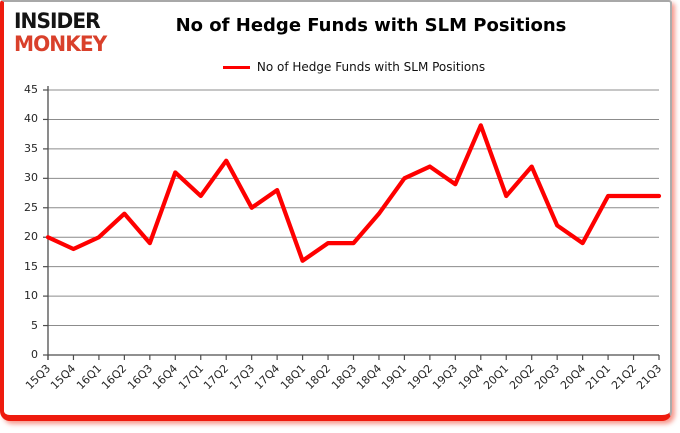 This screenshot has height=433, width=680. Describe the element at coordinates (371, 25) in the screenshot. I see `chart-title: No of Hedge Funds with SLM Positions` at that location.